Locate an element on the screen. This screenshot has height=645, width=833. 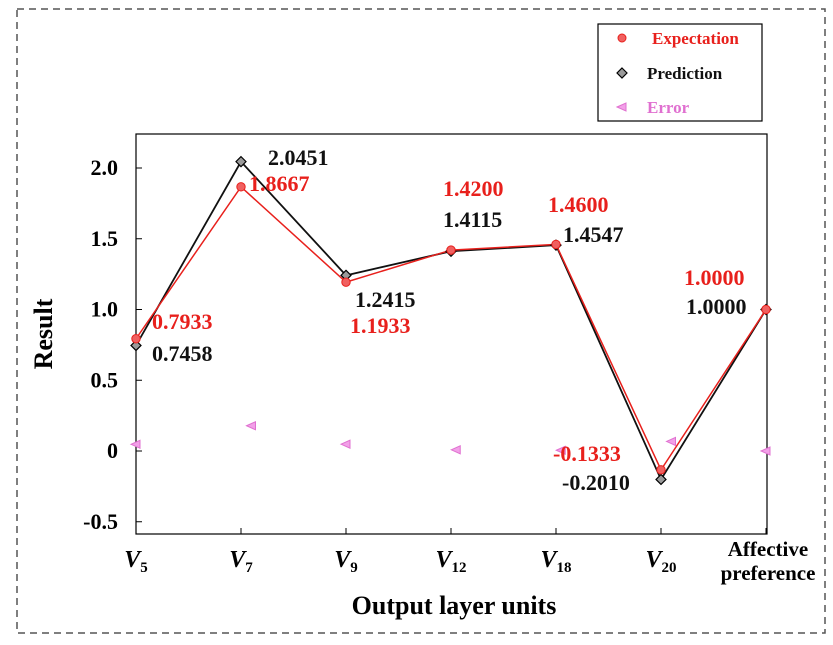
x-tick-label: V9 is located at coordinates (346, 561).